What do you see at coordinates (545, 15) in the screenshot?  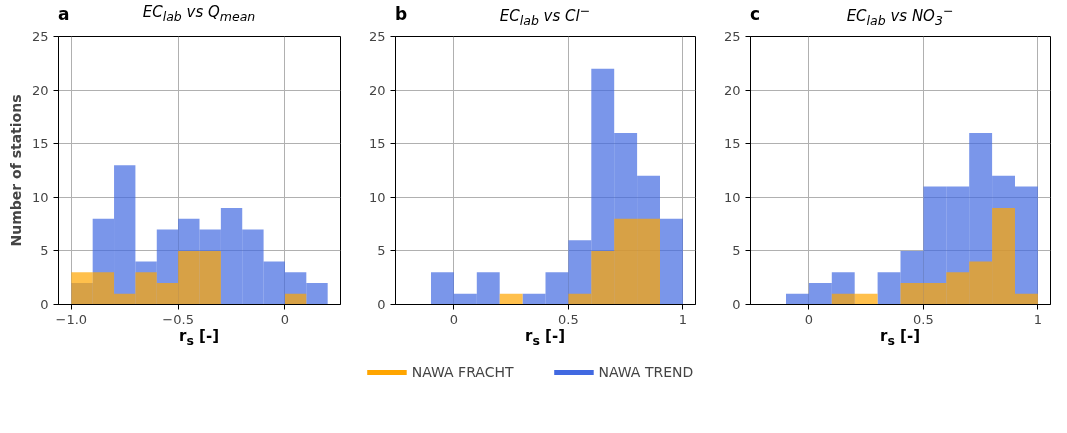 I see `chart-title: EC$_{lab}$ vs Cl$^{−}$` at bounding box center [545, 15].